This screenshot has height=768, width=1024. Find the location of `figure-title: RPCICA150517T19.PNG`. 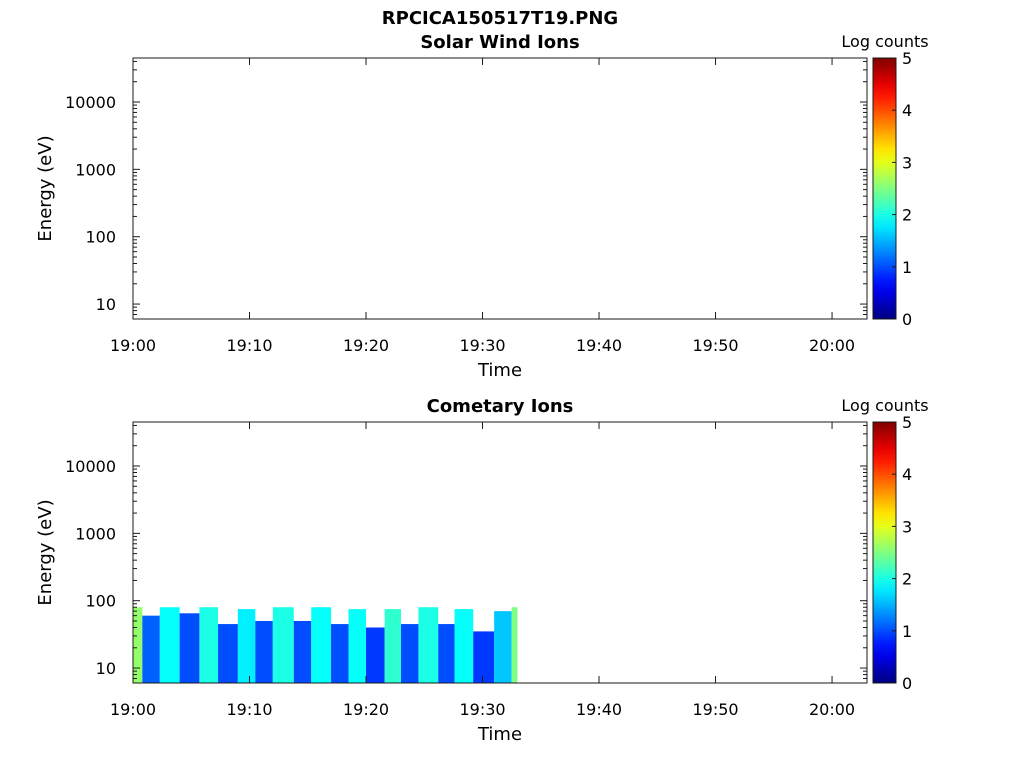

figure-title: RPCICA150517T19.PNG is located at coordinates (500, 18).